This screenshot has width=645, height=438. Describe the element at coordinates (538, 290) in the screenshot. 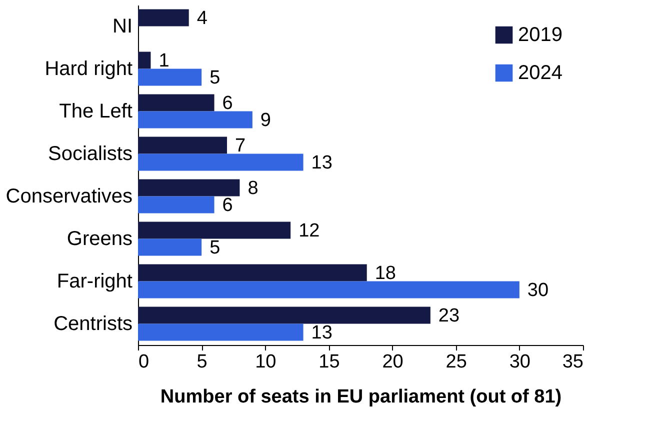

I see `data-label: 30` at that location.